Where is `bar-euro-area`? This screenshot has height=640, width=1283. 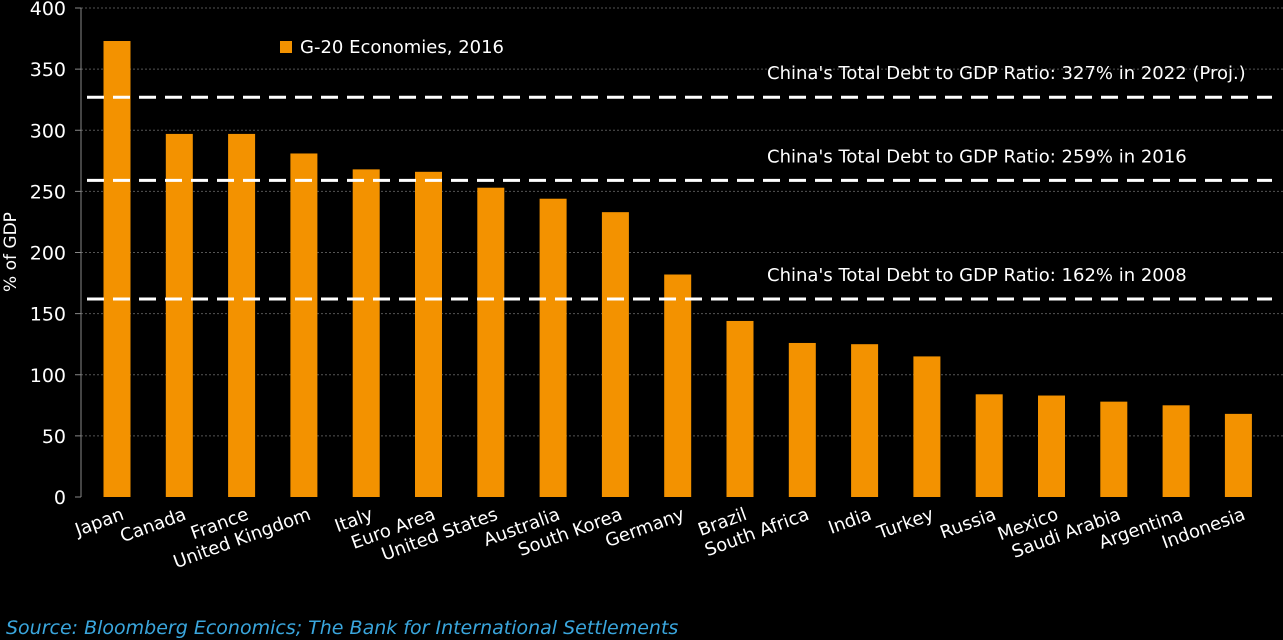
bar-euro-area is located at coordinates (428, 334).